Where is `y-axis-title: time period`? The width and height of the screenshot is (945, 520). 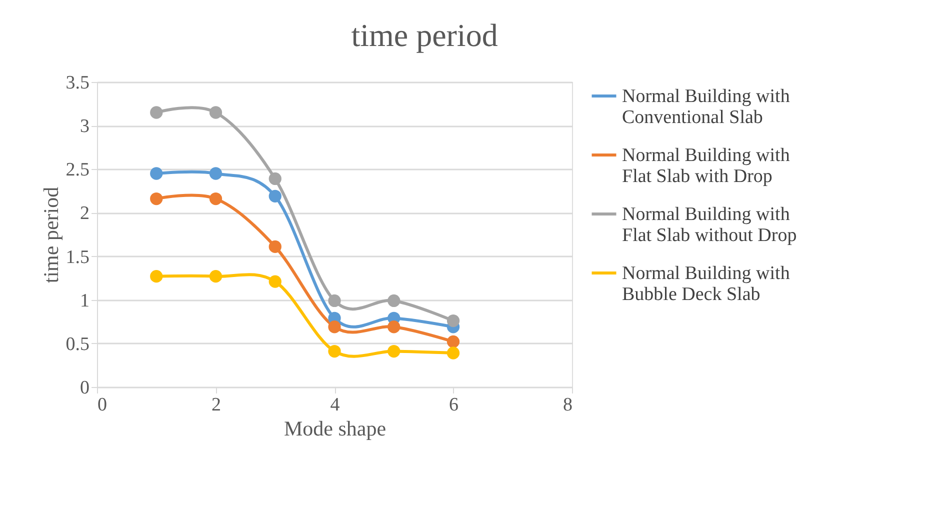
y-axis-title: time period is located at coordinates (50, 235).